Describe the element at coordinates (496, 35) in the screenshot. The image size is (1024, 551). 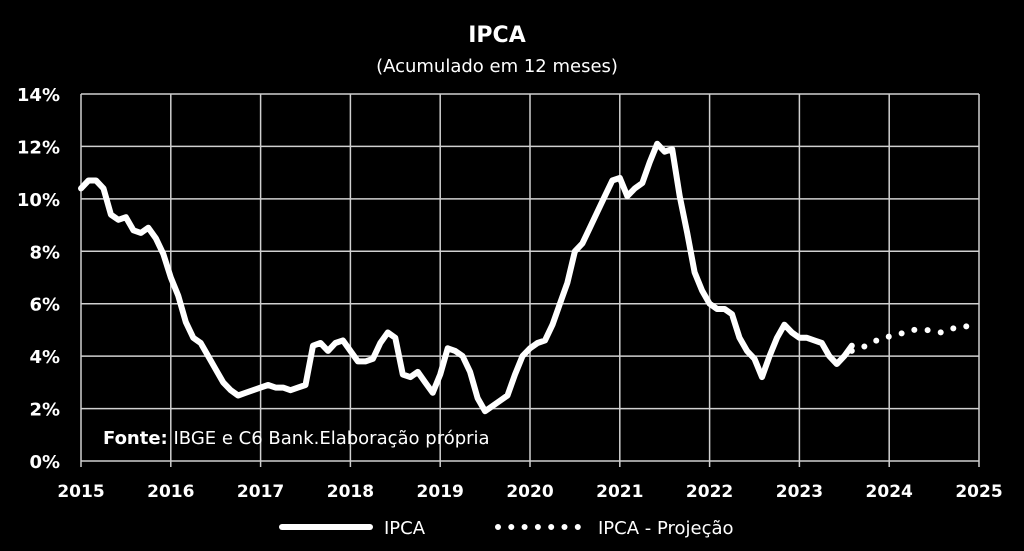
I see `chart-title: IPCA` at that location.